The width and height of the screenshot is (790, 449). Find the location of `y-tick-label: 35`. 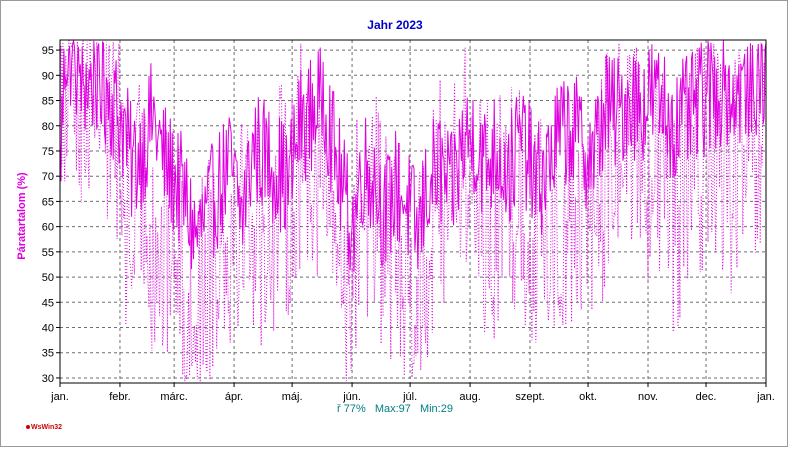

y-tick-label: 35 is located at coordinates (48, 354).